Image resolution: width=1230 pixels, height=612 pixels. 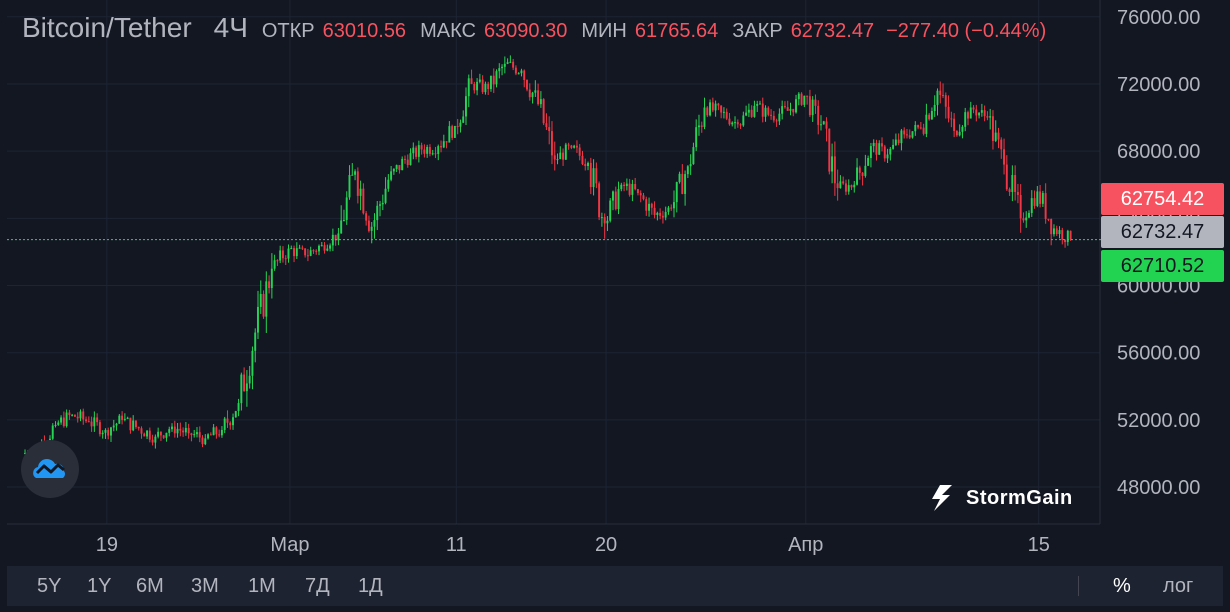 What do you see at coordinates (606, 545) in the screenshot?
I see `x-tick-label: 20` at bounding box center [606, 545].